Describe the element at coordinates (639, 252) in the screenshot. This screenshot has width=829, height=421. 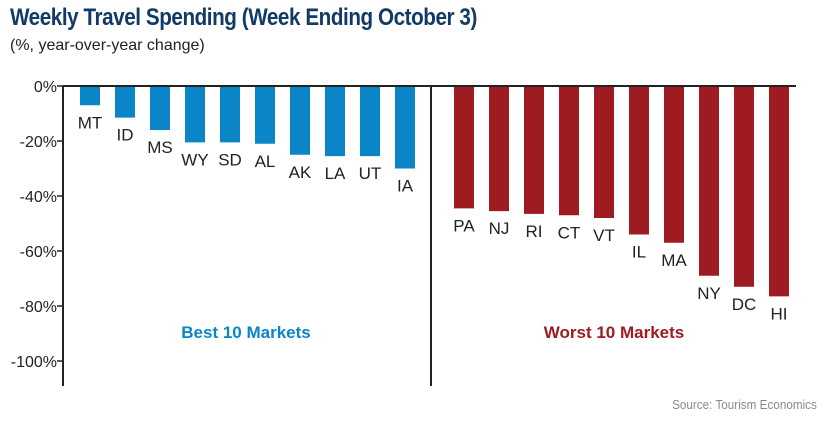
I see `category-label-il: IL` at that location.